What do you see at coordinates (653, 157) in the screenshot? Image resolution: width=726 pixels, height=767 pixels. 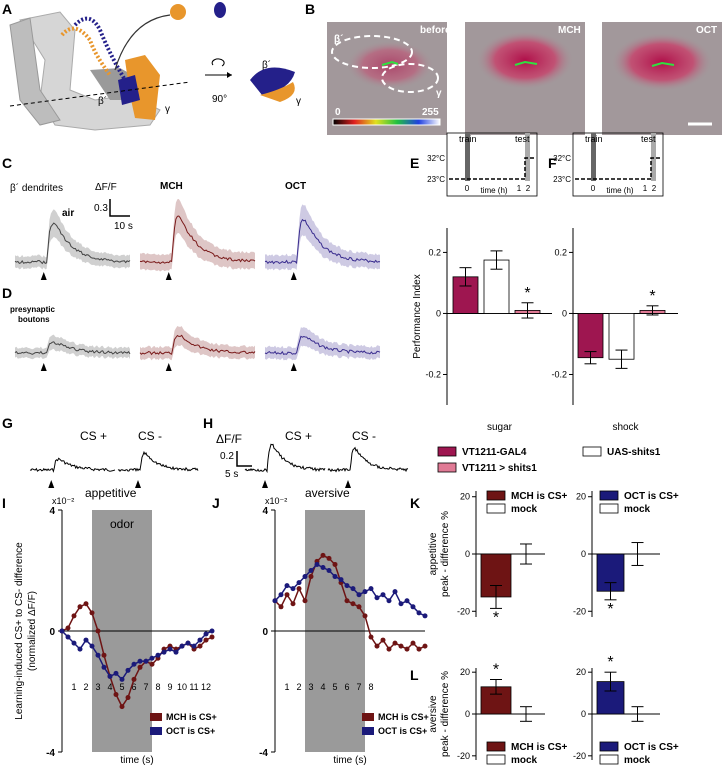 I see `test-bar` at bounding box center [653, 157].